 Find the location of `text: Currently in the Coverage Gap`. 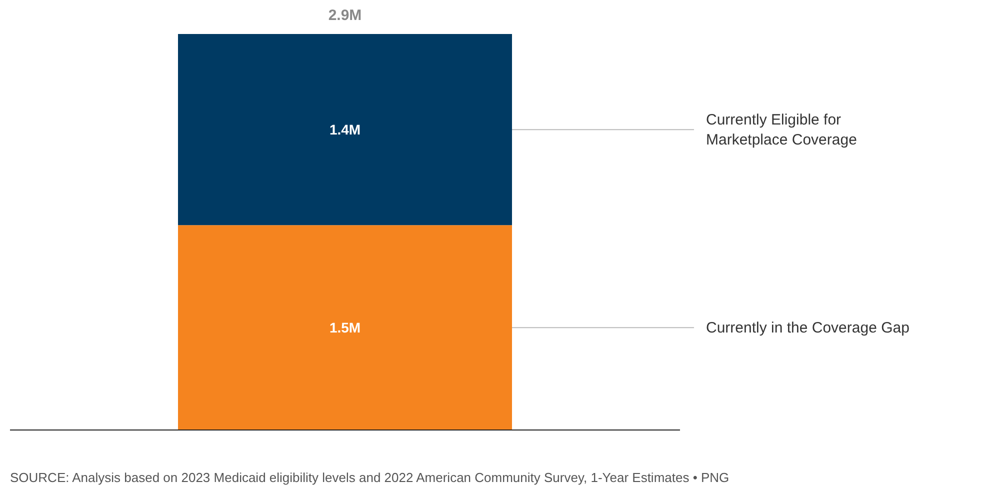

text: Currently in the Coverage Gap is located at coordinates (808, 327).